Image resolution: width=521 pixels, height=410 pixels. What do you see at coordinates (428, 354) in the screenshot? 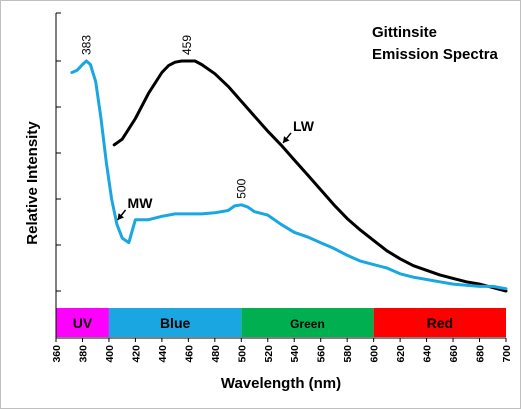
I see `x-tick-label: 640` at bounding box center [428, 354].